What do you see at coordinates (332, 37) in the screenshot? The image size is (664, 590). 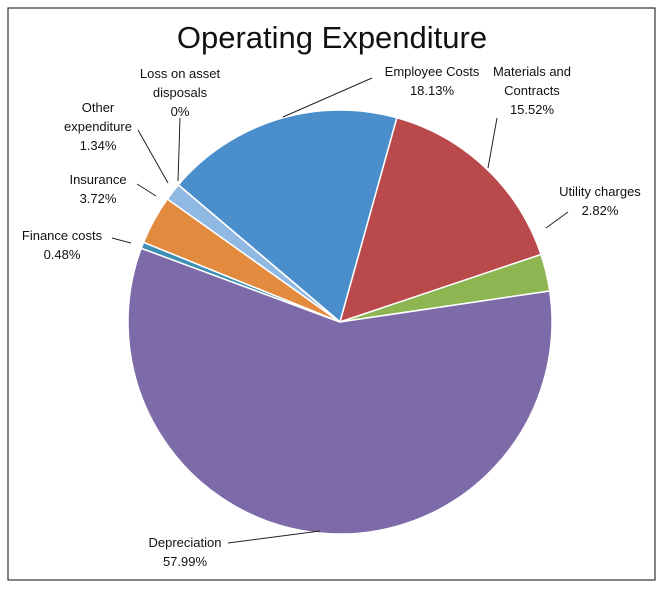 I see `chart-title: Operating Expenditure` at bounding box center [332, 37].